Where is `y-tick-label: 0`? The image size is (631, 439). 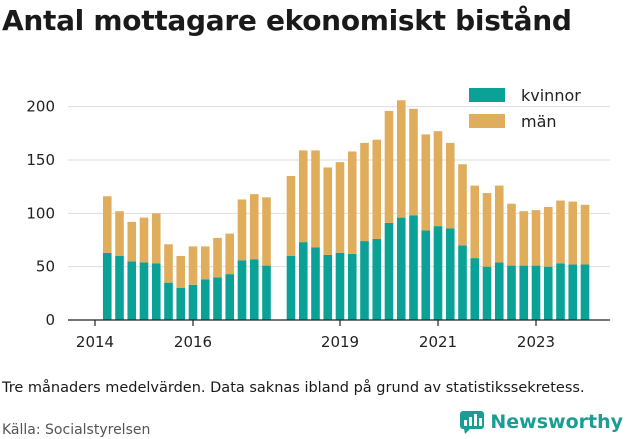
y-tick-label: 0 is located at coordinates (50, 320).